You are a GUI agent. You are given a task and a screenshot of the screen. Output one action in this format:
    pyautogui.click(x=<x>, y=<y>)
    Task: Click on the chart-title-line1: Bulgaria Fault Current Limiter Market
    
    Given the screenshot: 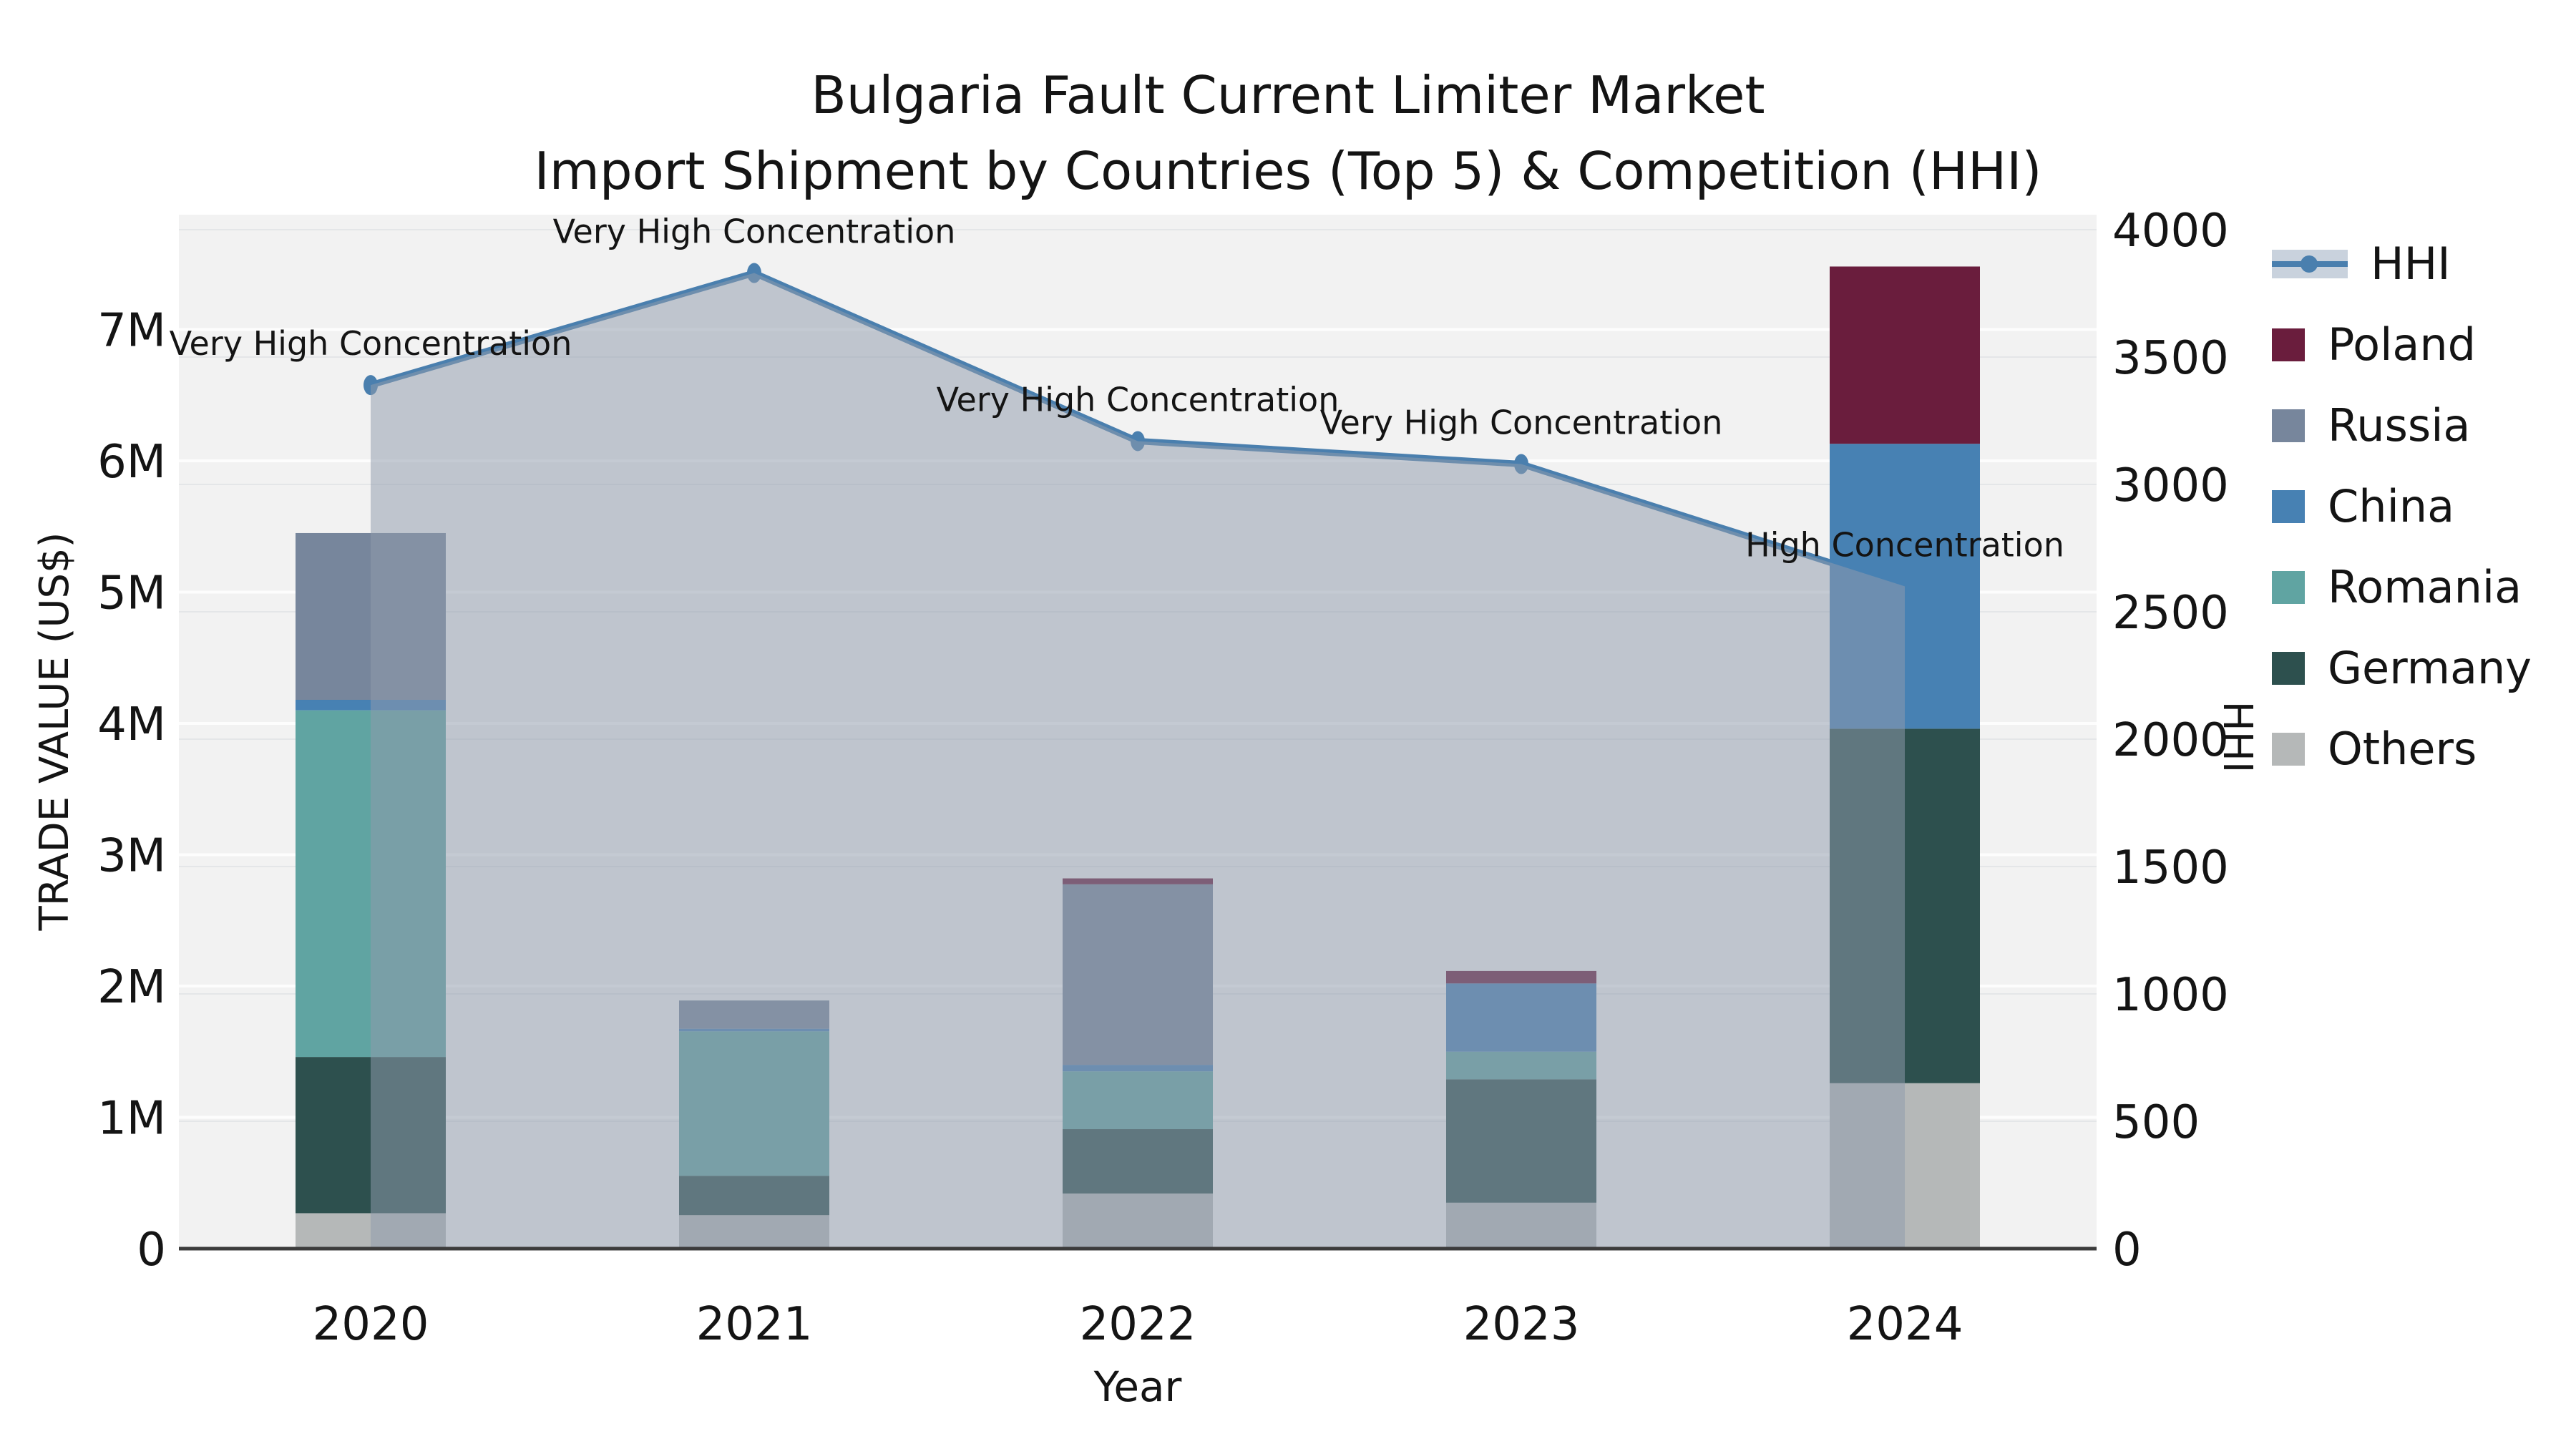 What is the action you would take?
    pyautogui.click(x=1288, y=95)
    